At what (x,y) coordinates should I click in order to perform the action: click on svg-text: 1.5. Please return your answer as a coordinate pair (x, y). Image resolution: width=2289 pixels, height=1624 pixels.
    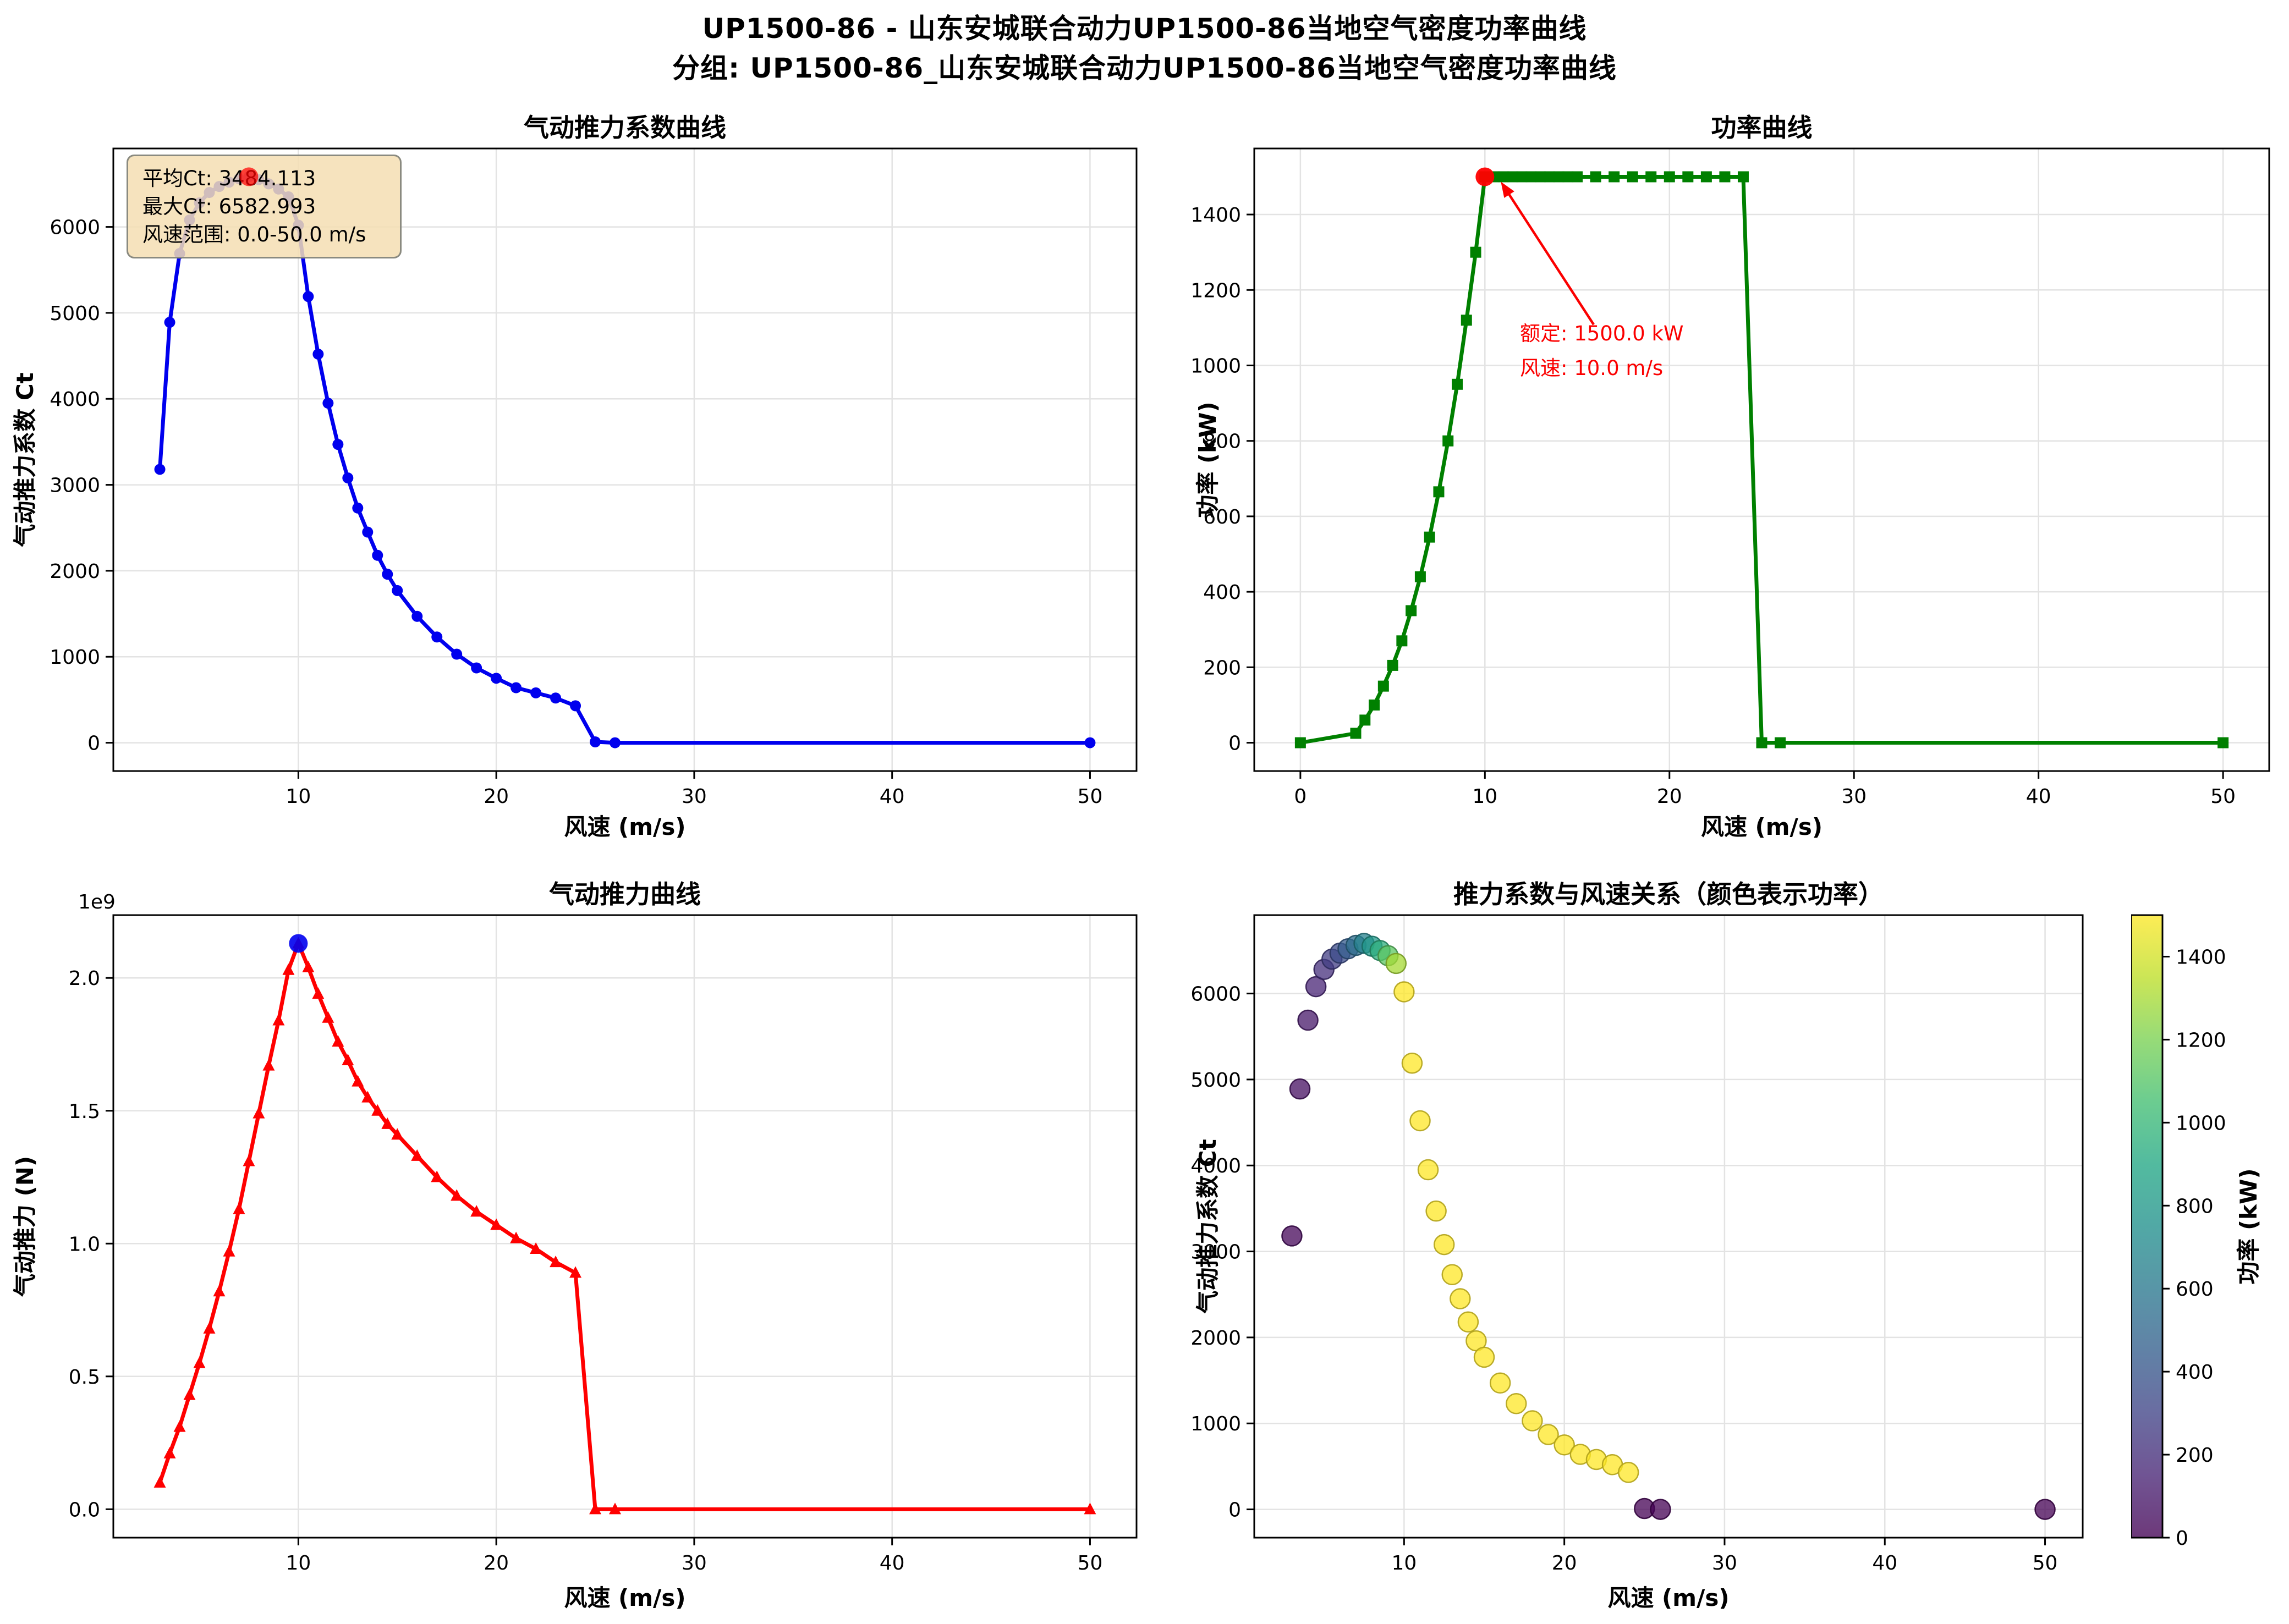
    Looking at the image, I should click on (84, 1111).